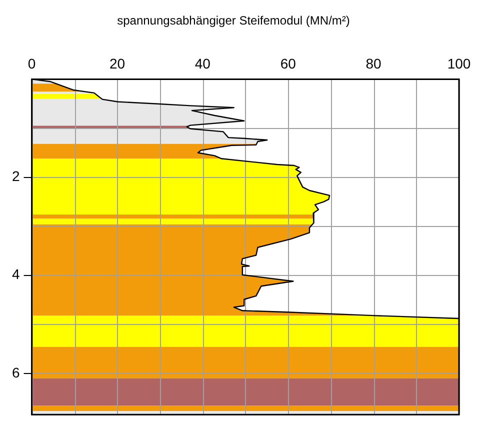 This screenshot has width=493, height=427. I want to click on y-tick-label: 4, so click(16, 274).